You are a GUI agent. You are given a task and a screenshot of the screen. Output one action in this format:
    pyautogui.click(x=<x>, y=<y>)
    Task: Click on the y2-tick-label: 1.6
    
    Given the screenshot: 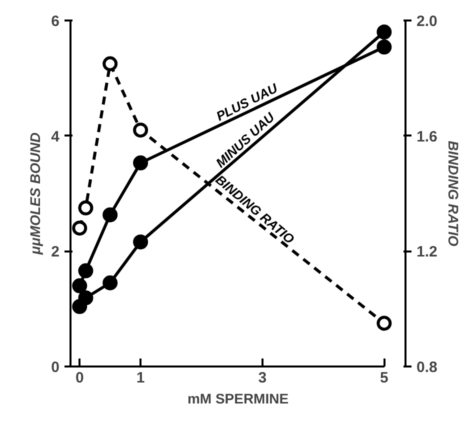 What is the action you would take?
    pyautogui.click(x=427, y=137)
    